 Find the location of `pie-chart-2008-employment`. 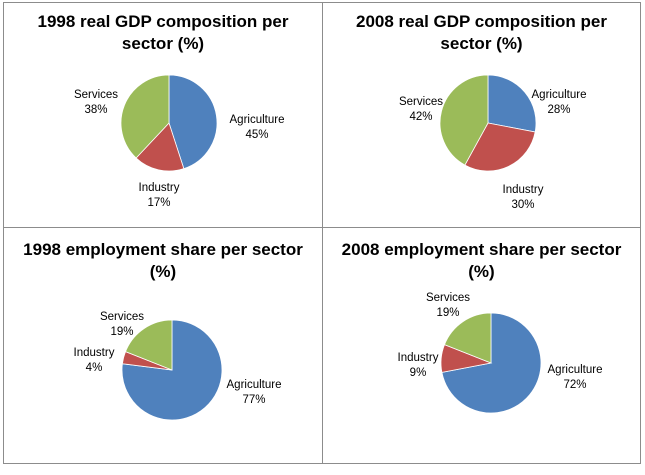

pie-chart-2008-employment is located at coordinates (491, 363).